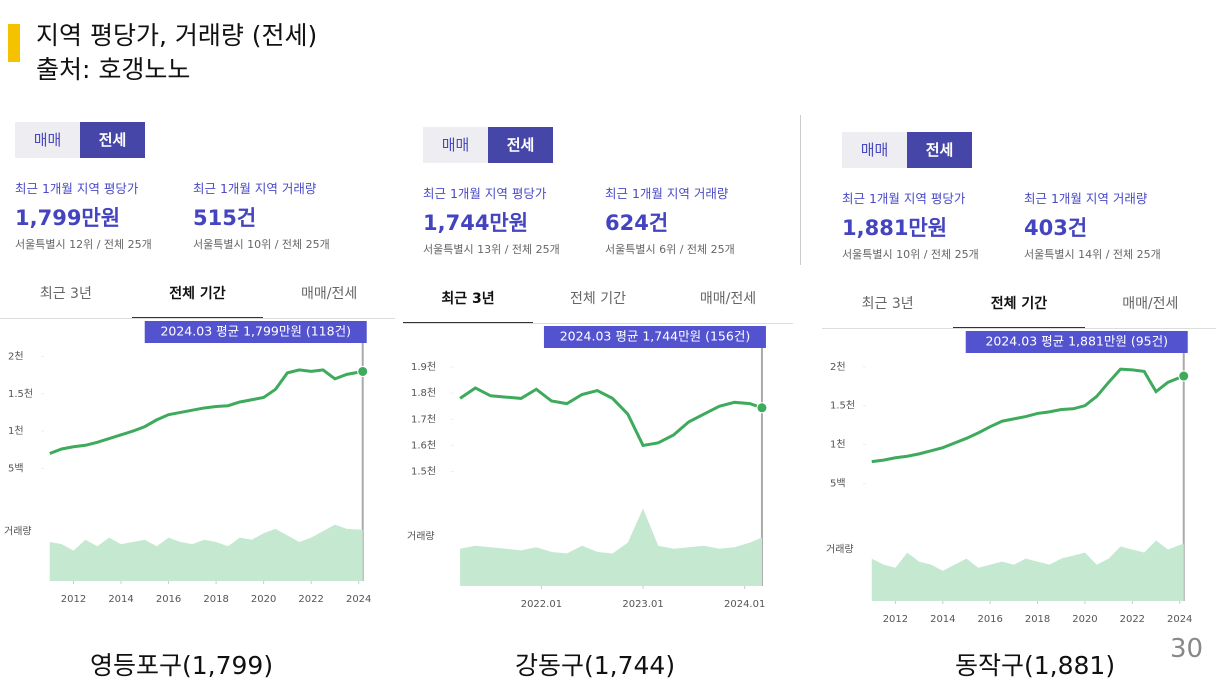 The image size is (1216, 684). What do you see at coordinates (670, 249) in the screenshot?
I see `stat-rank: 서울특별시 6위 / 전체 25개` at bounding box center [670, 249].